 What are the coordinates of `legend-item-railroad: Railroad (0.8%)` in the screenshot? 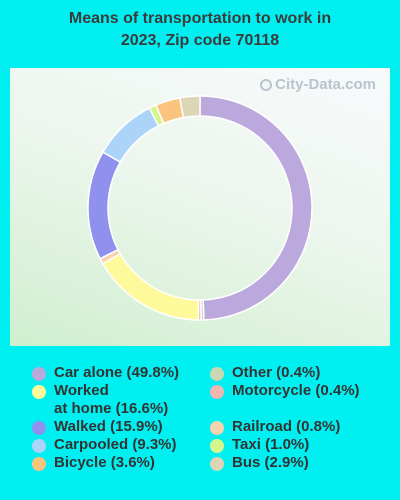 It's located at (275, 427).